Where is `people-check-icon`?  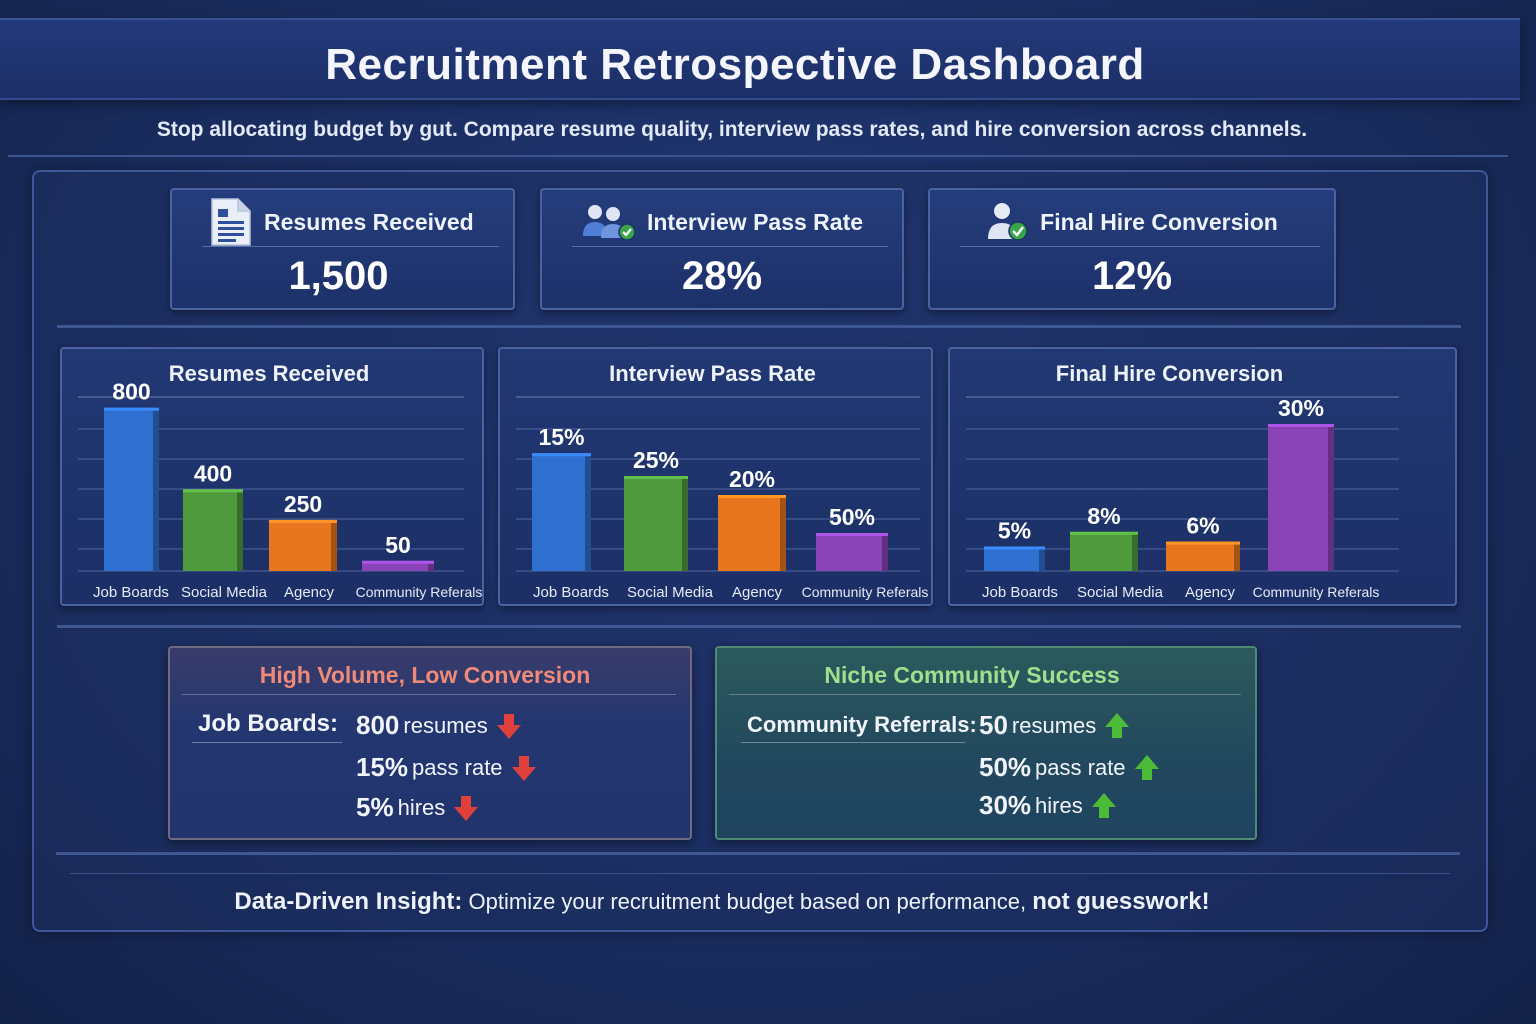
people-check-icon is located at coordinates (609, 223).